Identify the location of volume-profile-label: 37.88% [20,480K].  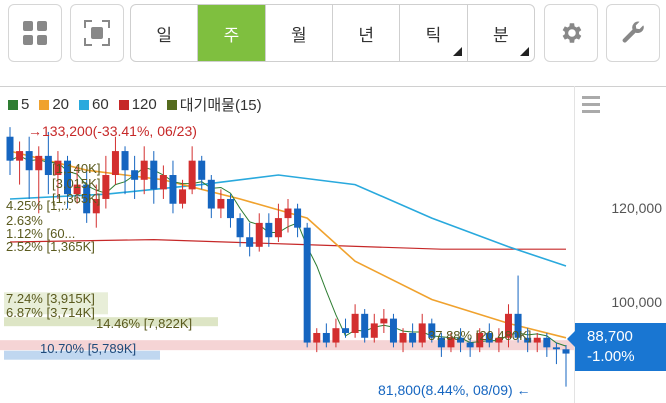
(480, 335).